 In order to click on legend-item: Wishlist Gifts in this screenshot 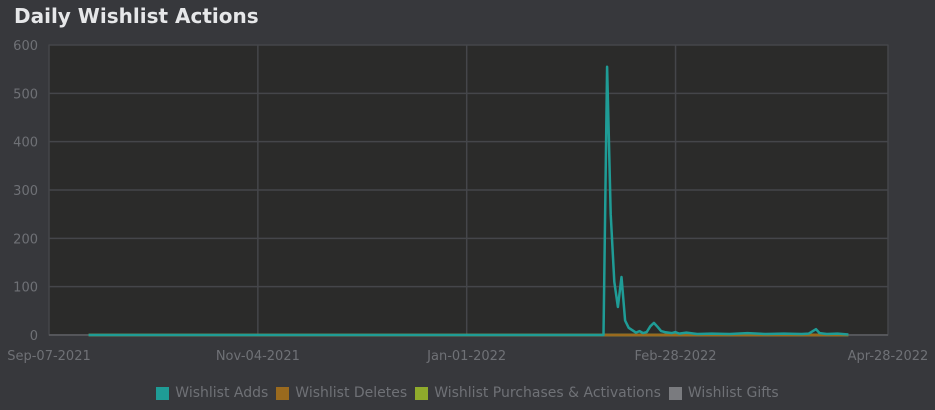, I will do `click(723, 393)`.